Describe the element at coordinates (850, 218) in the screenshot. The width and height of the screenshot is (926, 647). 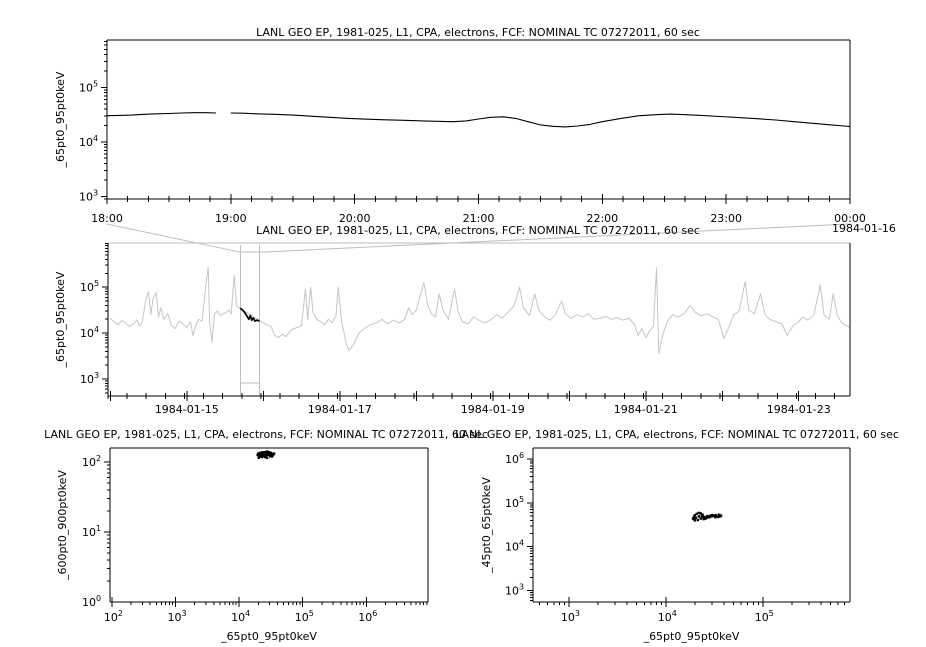
I see `time-tick-label: 00:00` at that location.